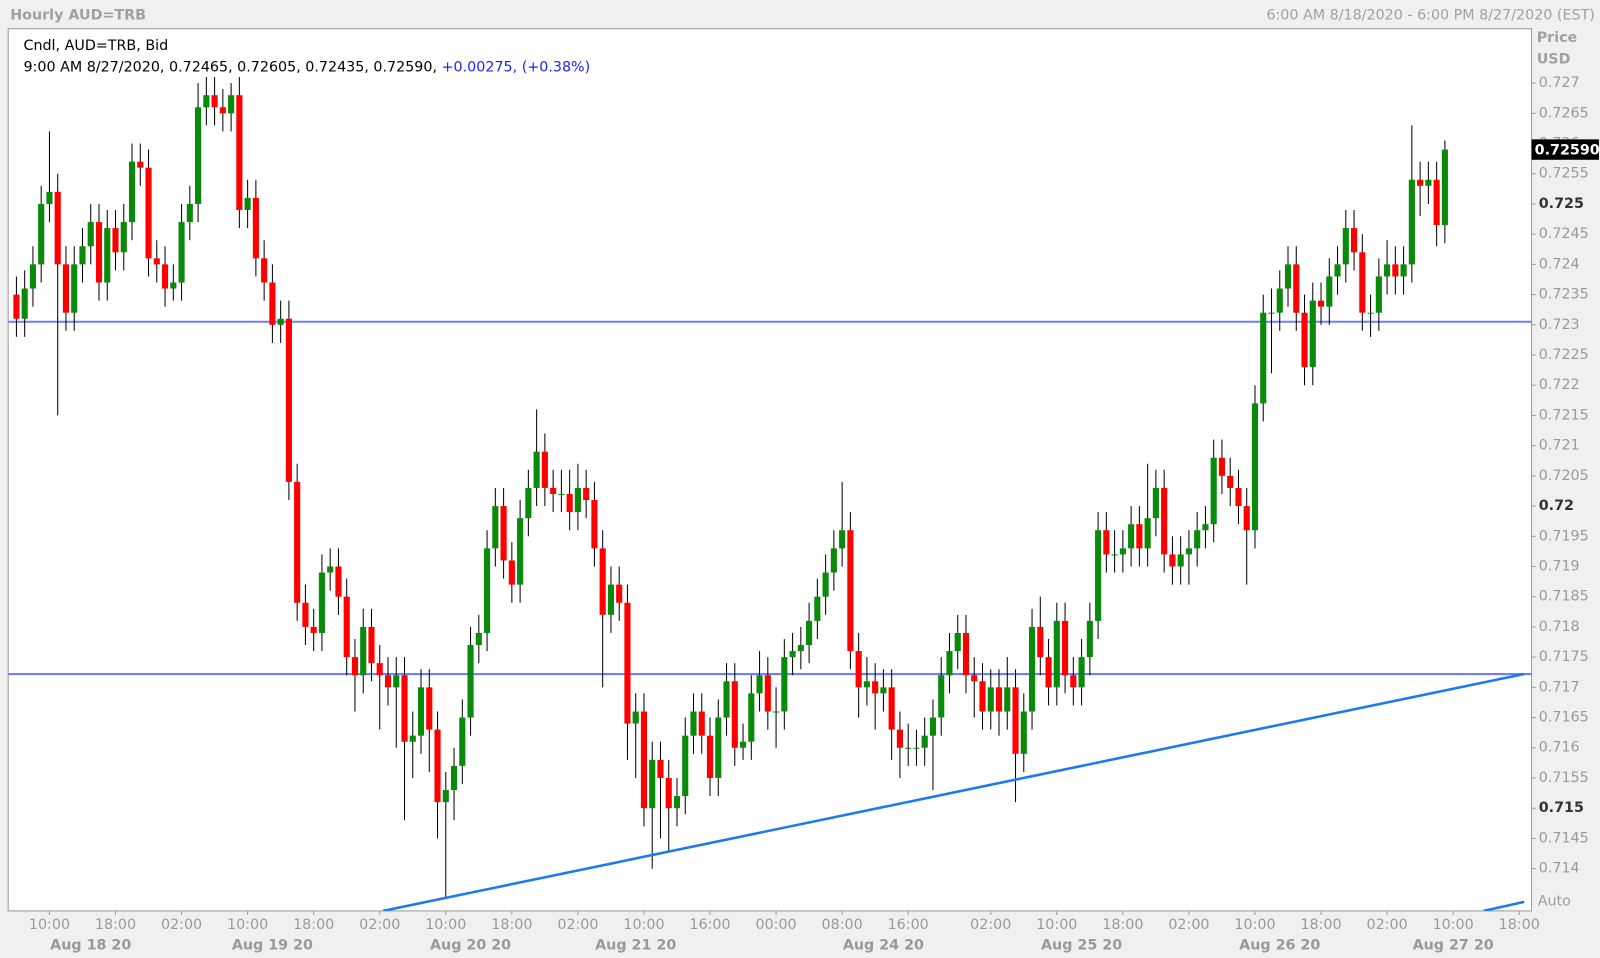 This screenshot has width=1600, height=958. What do you see at coordinates (272, 946) in the screenshot?
I see `date-label: Aug 19 20` at bounding box center [272, 946].